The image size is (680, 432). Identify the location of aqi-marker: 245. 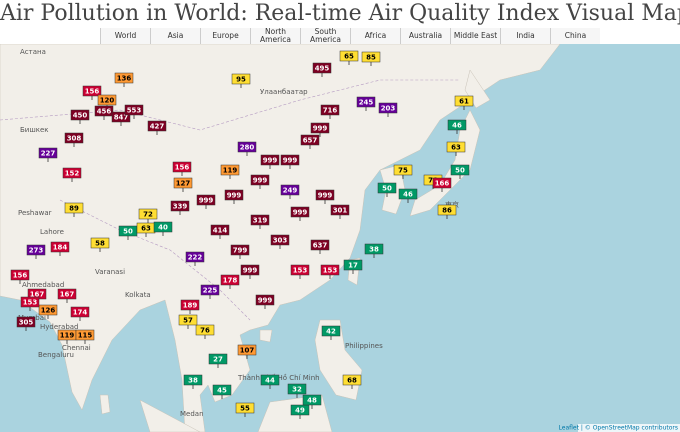
(366, 103).